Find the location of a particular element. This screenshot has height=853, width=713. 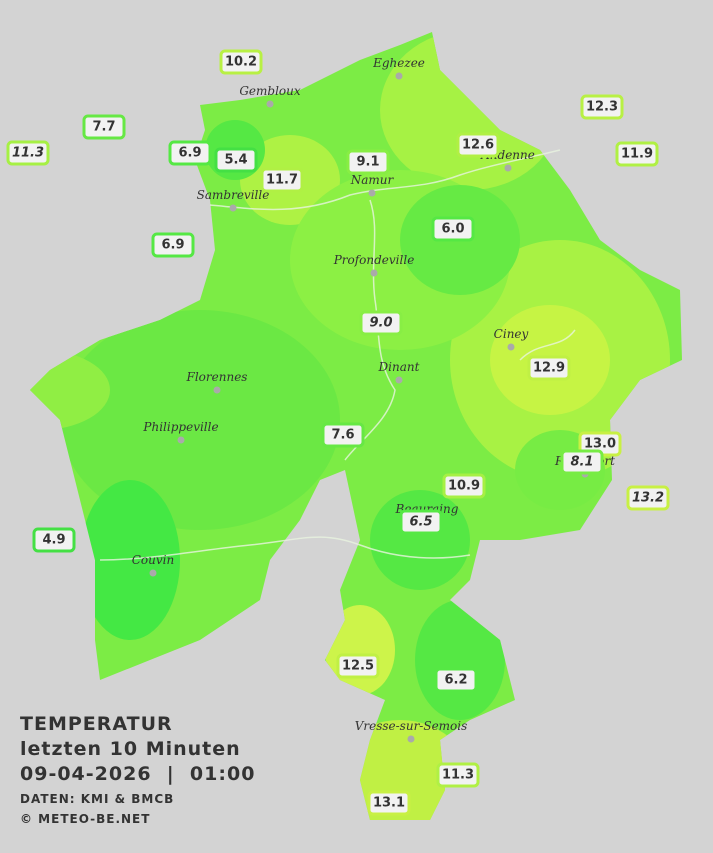

copyright: © METEO-BE.NET is located at coordinates (85, 819).